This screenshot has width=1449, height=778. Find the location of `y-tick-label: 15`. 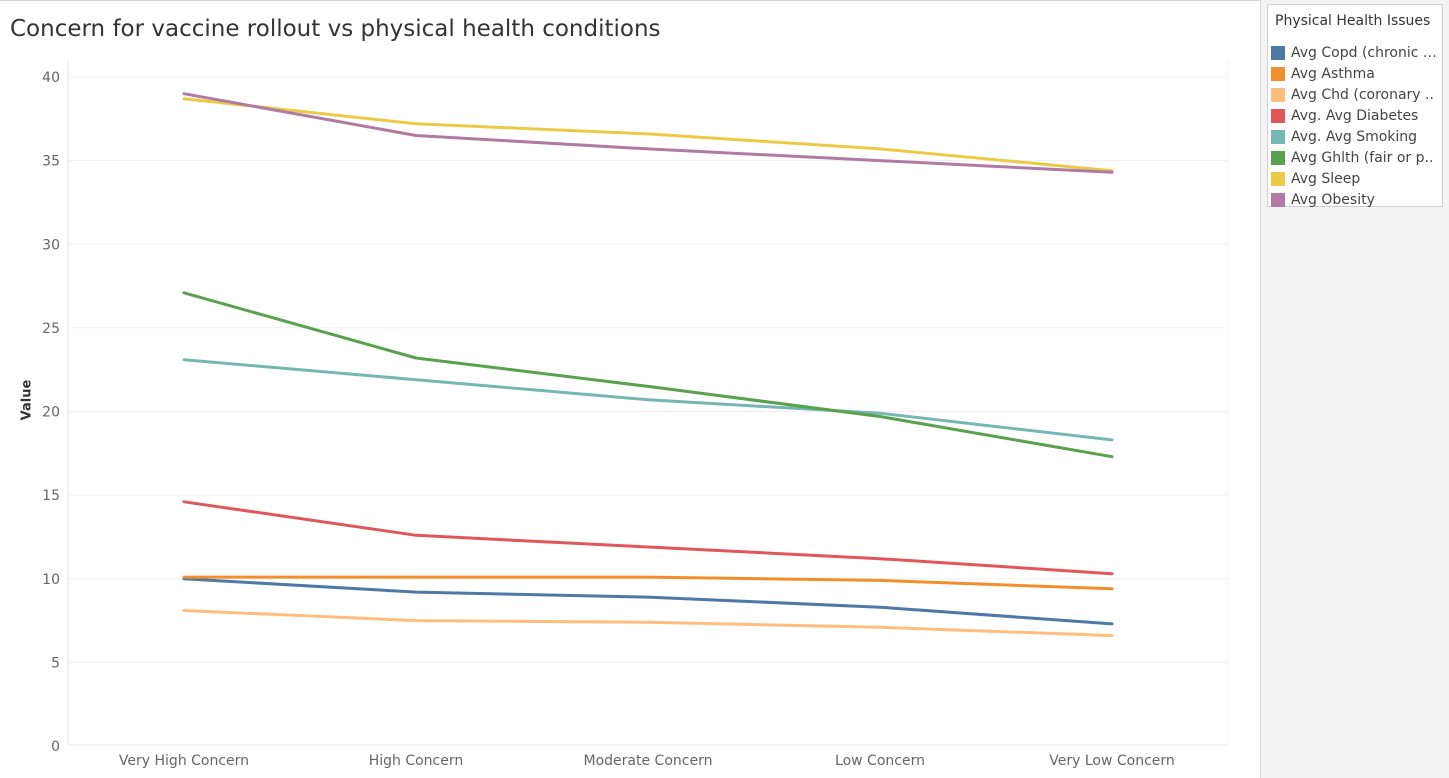

y-tick-label: 15 is located at coordinates (51, 496).